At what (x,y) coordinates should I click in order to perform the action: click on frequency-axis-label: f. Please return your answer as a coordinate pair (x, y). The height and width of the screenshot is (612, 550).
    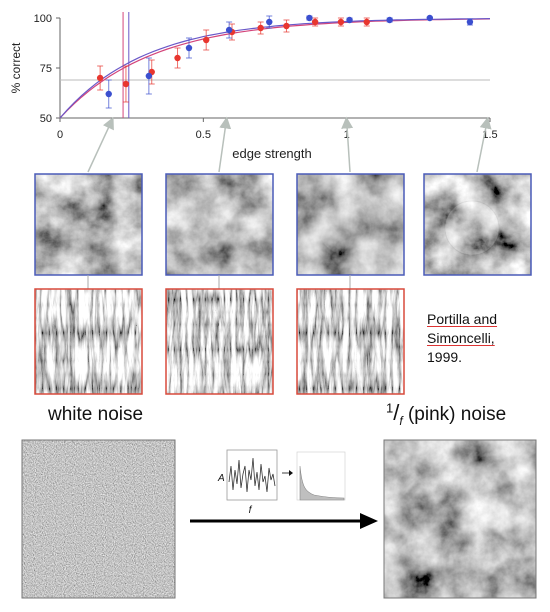
    Looking at the image, I should click on (251, 510).